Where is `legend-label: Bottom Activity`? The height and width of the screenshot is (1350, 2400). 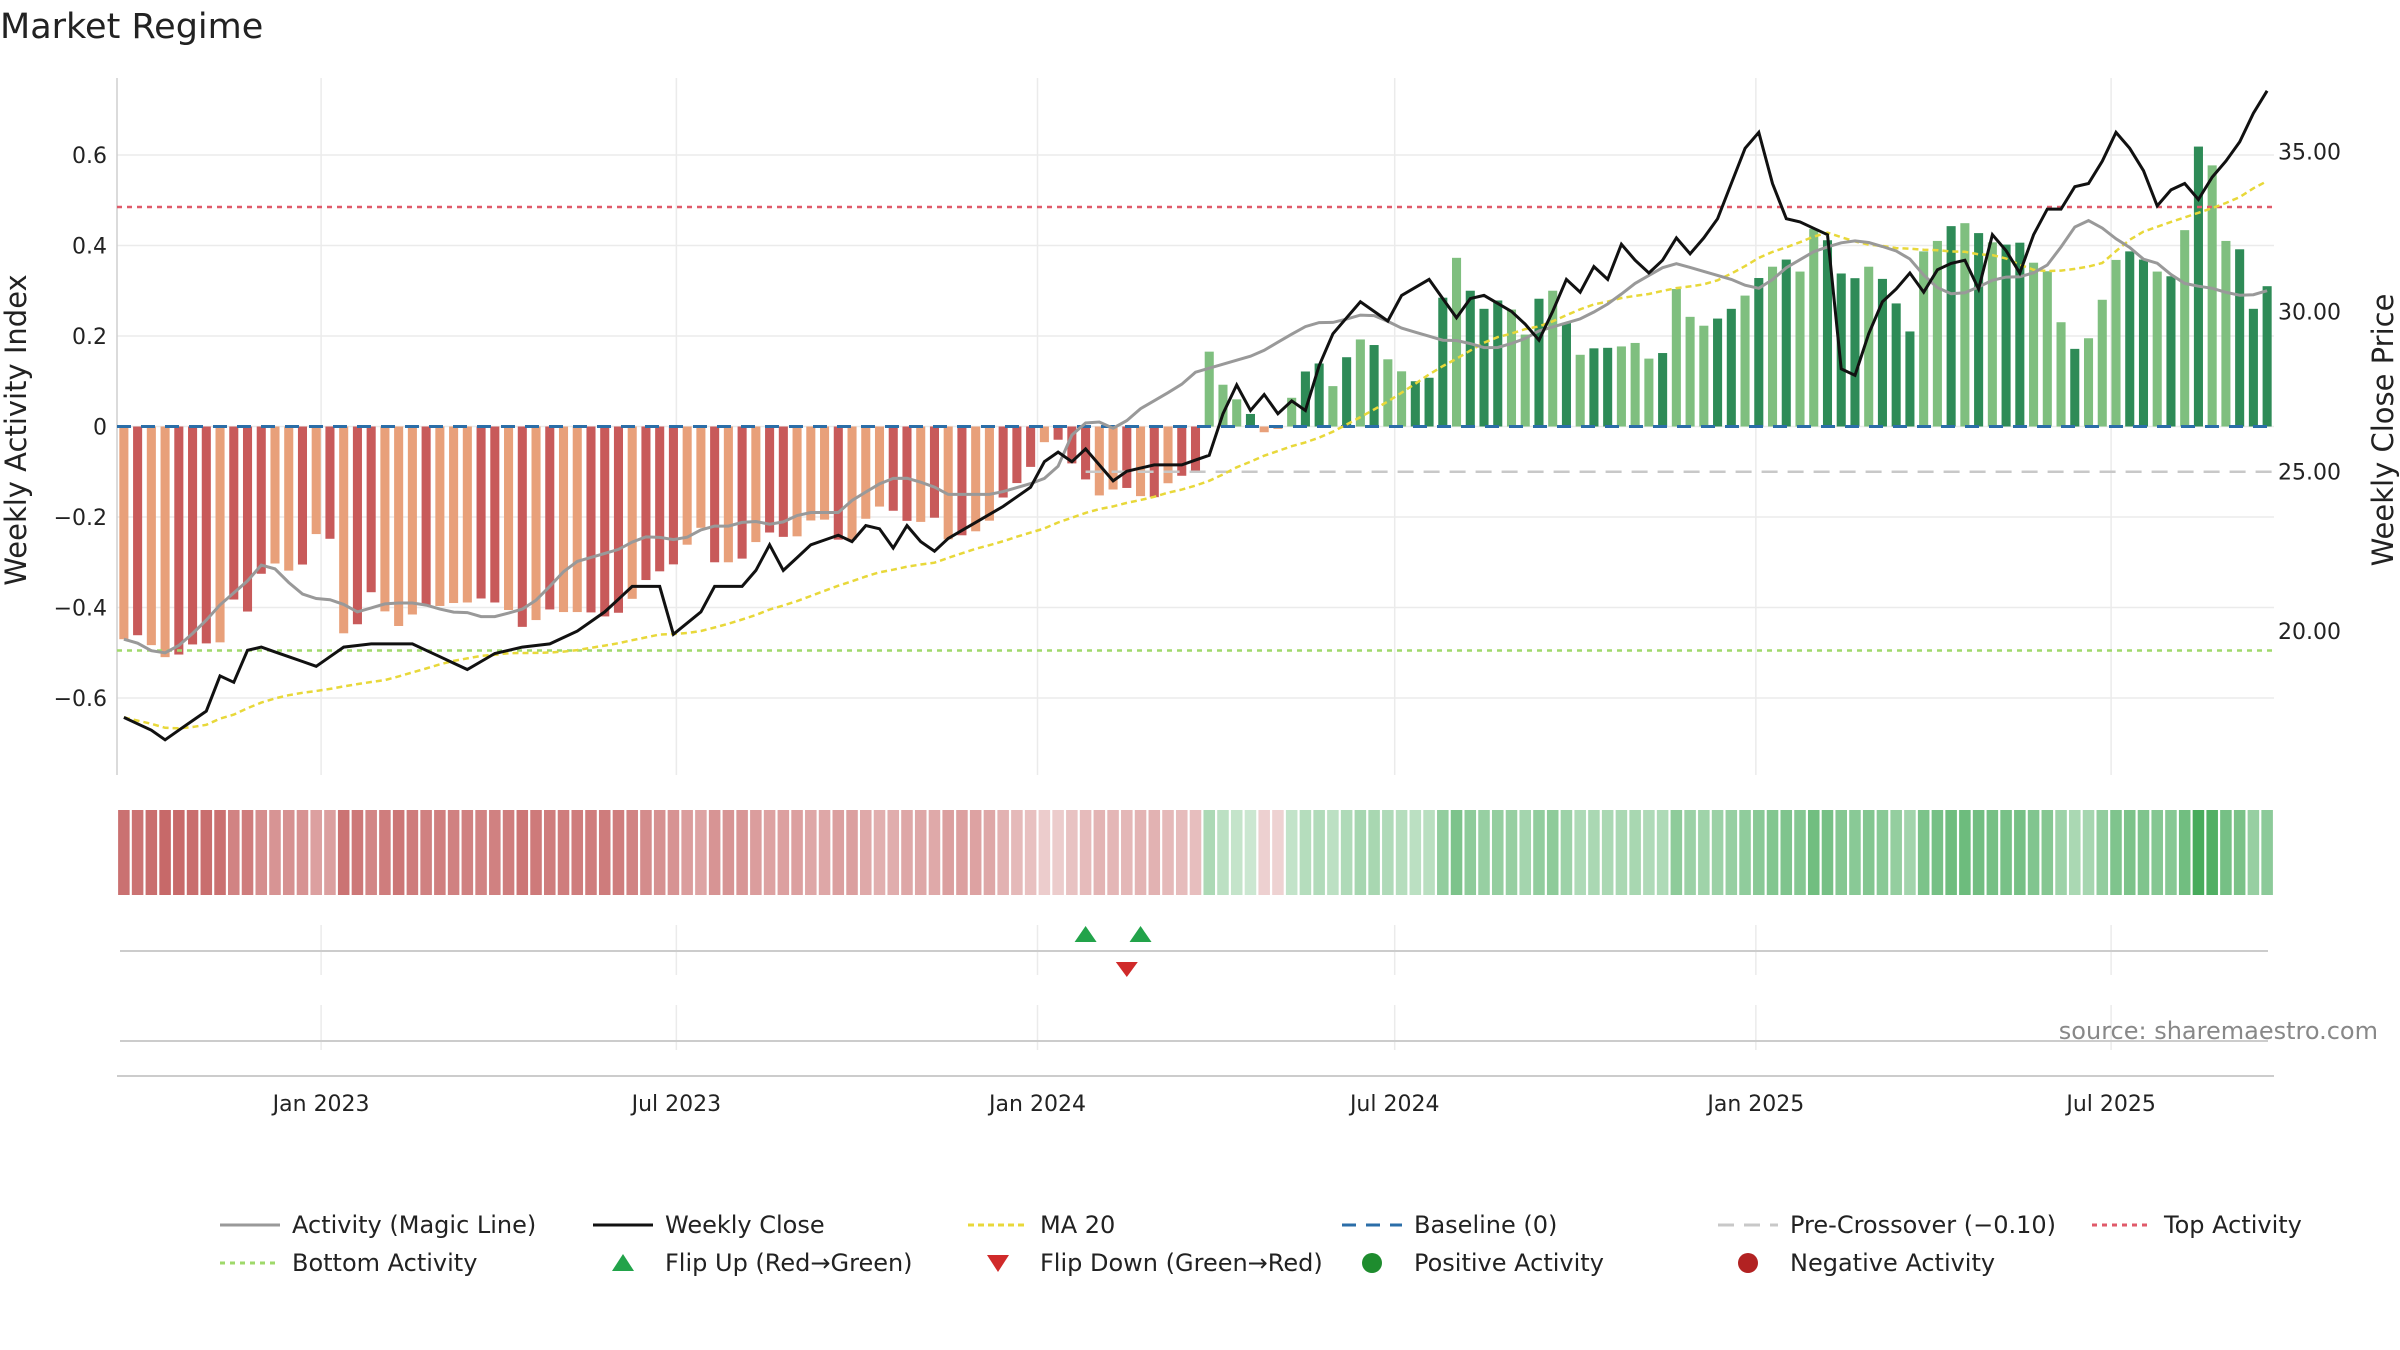
legend-label: Bottom Activity is located at coordinates (384, 1263).